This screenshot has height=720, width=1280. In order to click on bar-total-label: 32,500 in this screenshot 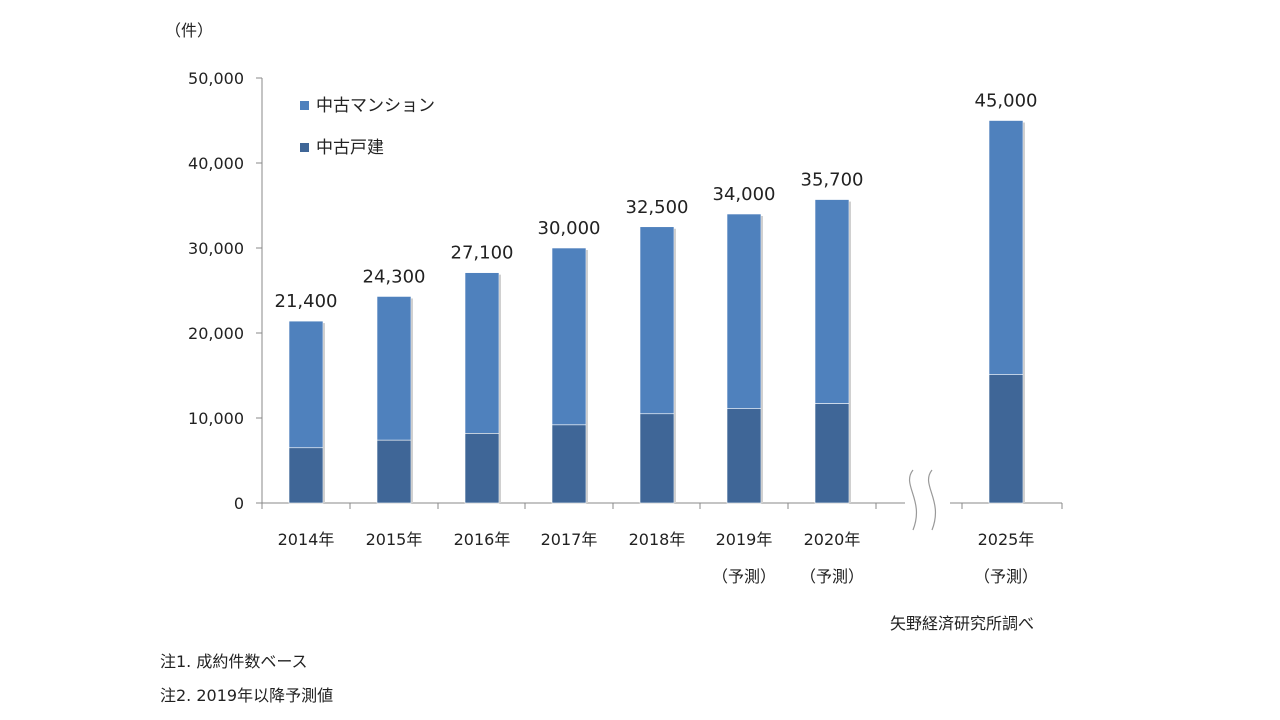, I will do `click(657, 207)`.